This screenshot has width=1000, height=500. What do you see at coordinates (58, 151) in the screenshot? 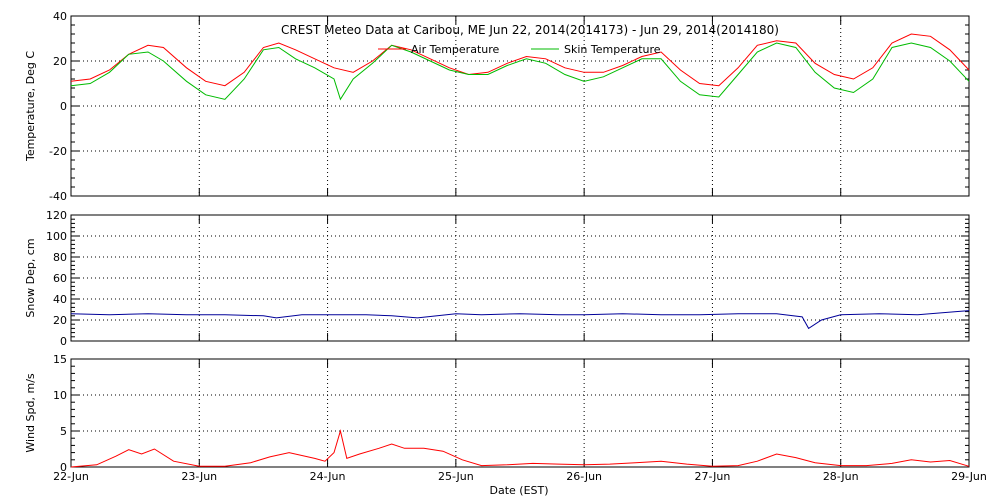
I see `y-tick-label: -20` at bounding box center [58, 151].